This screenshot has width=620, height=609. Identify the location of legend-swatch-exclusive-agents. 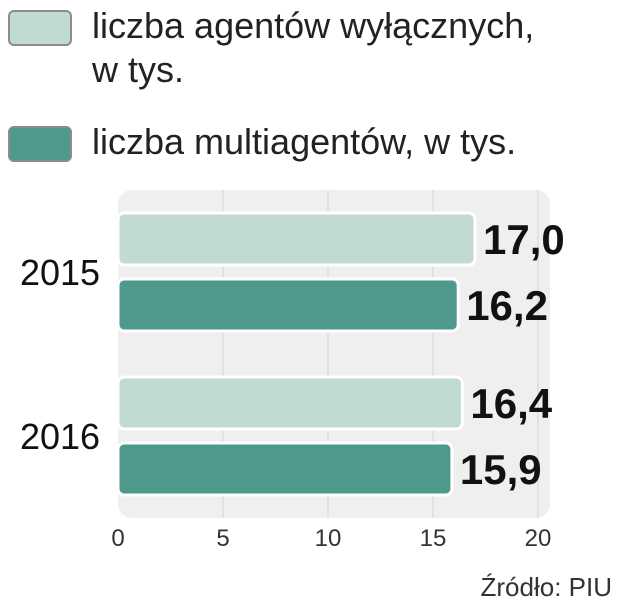
(40, 28).